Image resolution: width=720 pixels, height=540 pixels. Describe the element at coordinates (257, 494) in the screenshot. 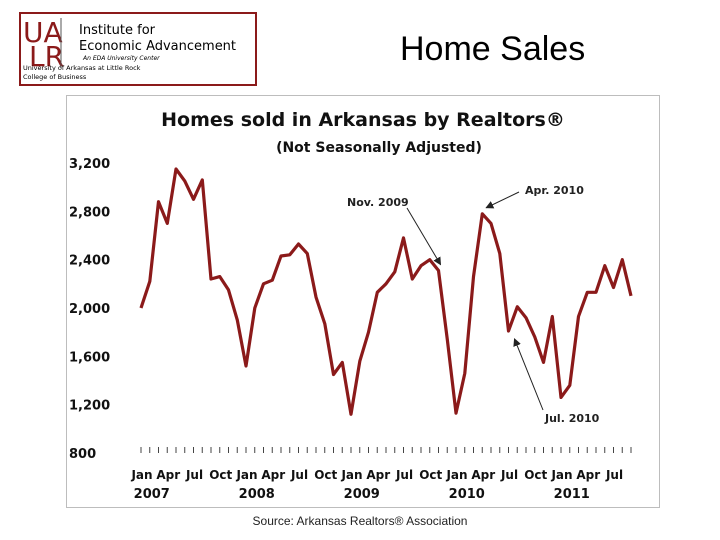

I see `year-label: 2008` at that location.